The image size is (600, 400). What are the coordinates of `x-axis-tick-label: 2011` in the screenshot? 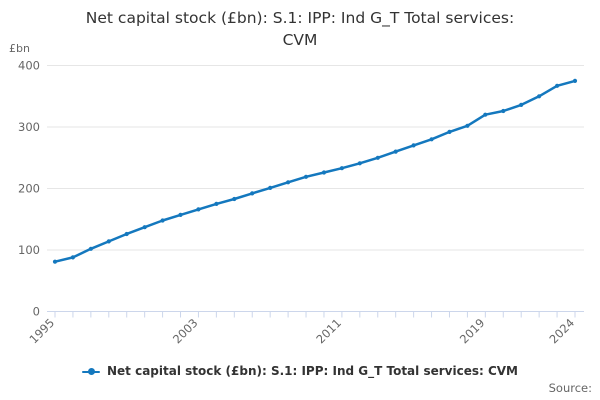 It's located at (328, 331).